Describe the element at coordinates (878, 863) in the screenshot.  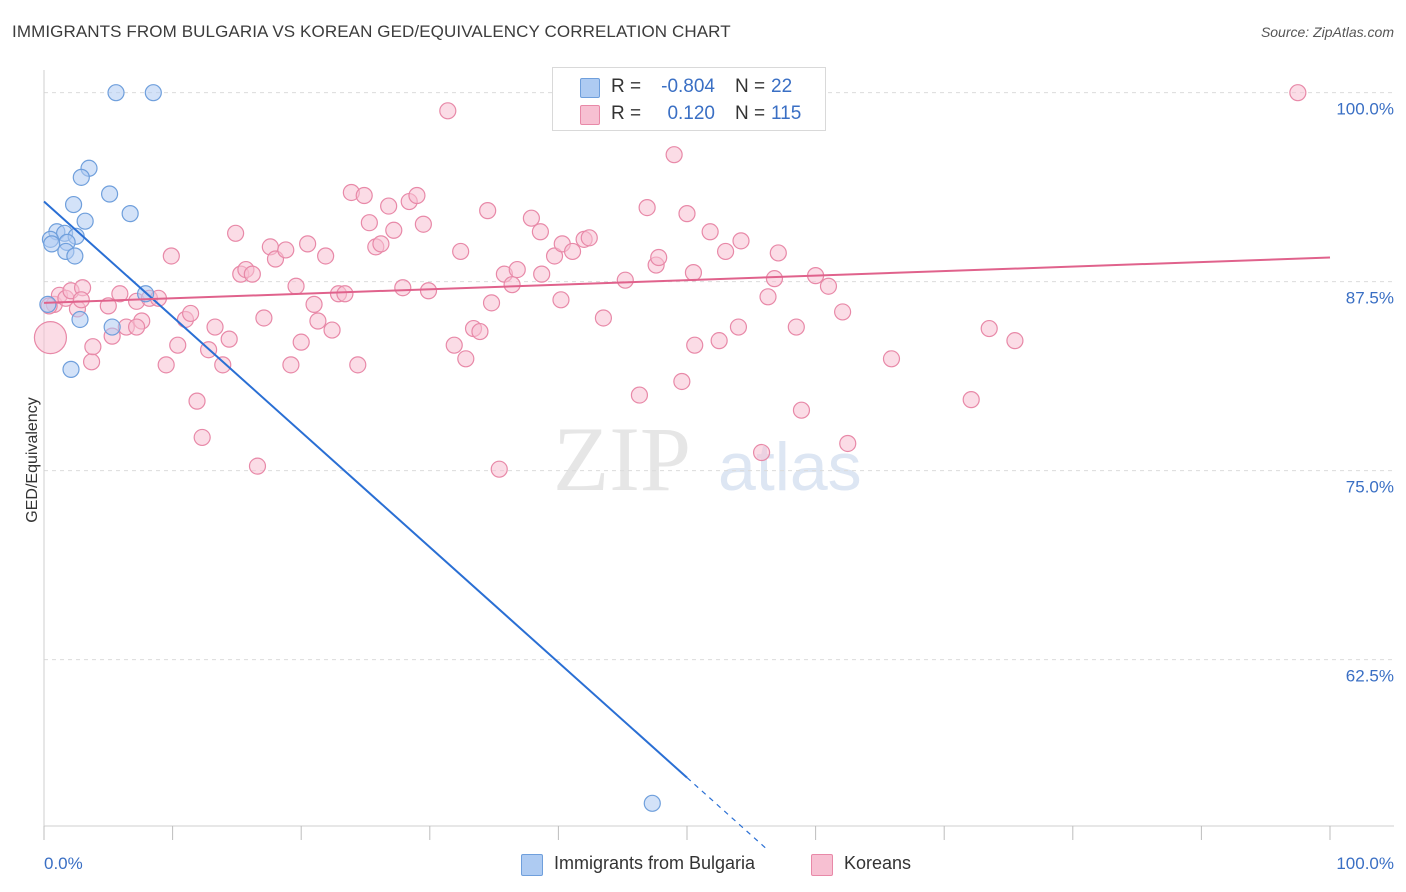
I see `legend-label-koreans: Koreans` at that location.